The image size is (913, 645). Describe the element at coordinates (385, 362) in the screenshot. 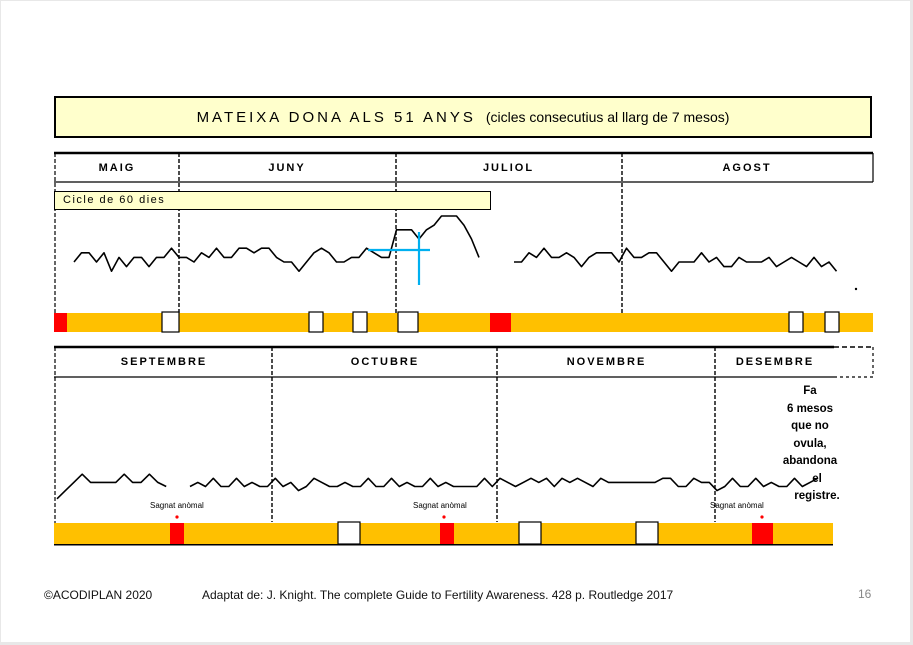

I see `month-label-octubre: OCTUBRE` at that location.